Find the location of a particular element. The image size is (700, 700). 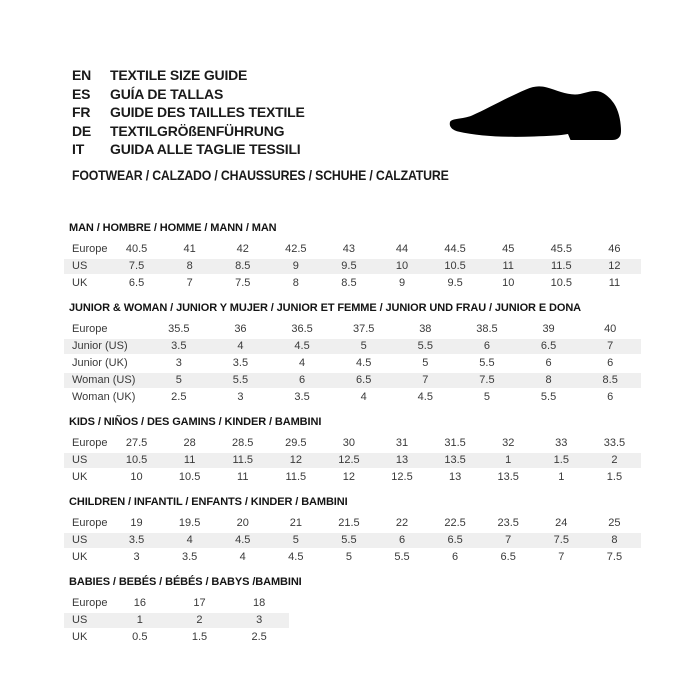

size-value-cell: 6 is located at coordinates (302, 380).